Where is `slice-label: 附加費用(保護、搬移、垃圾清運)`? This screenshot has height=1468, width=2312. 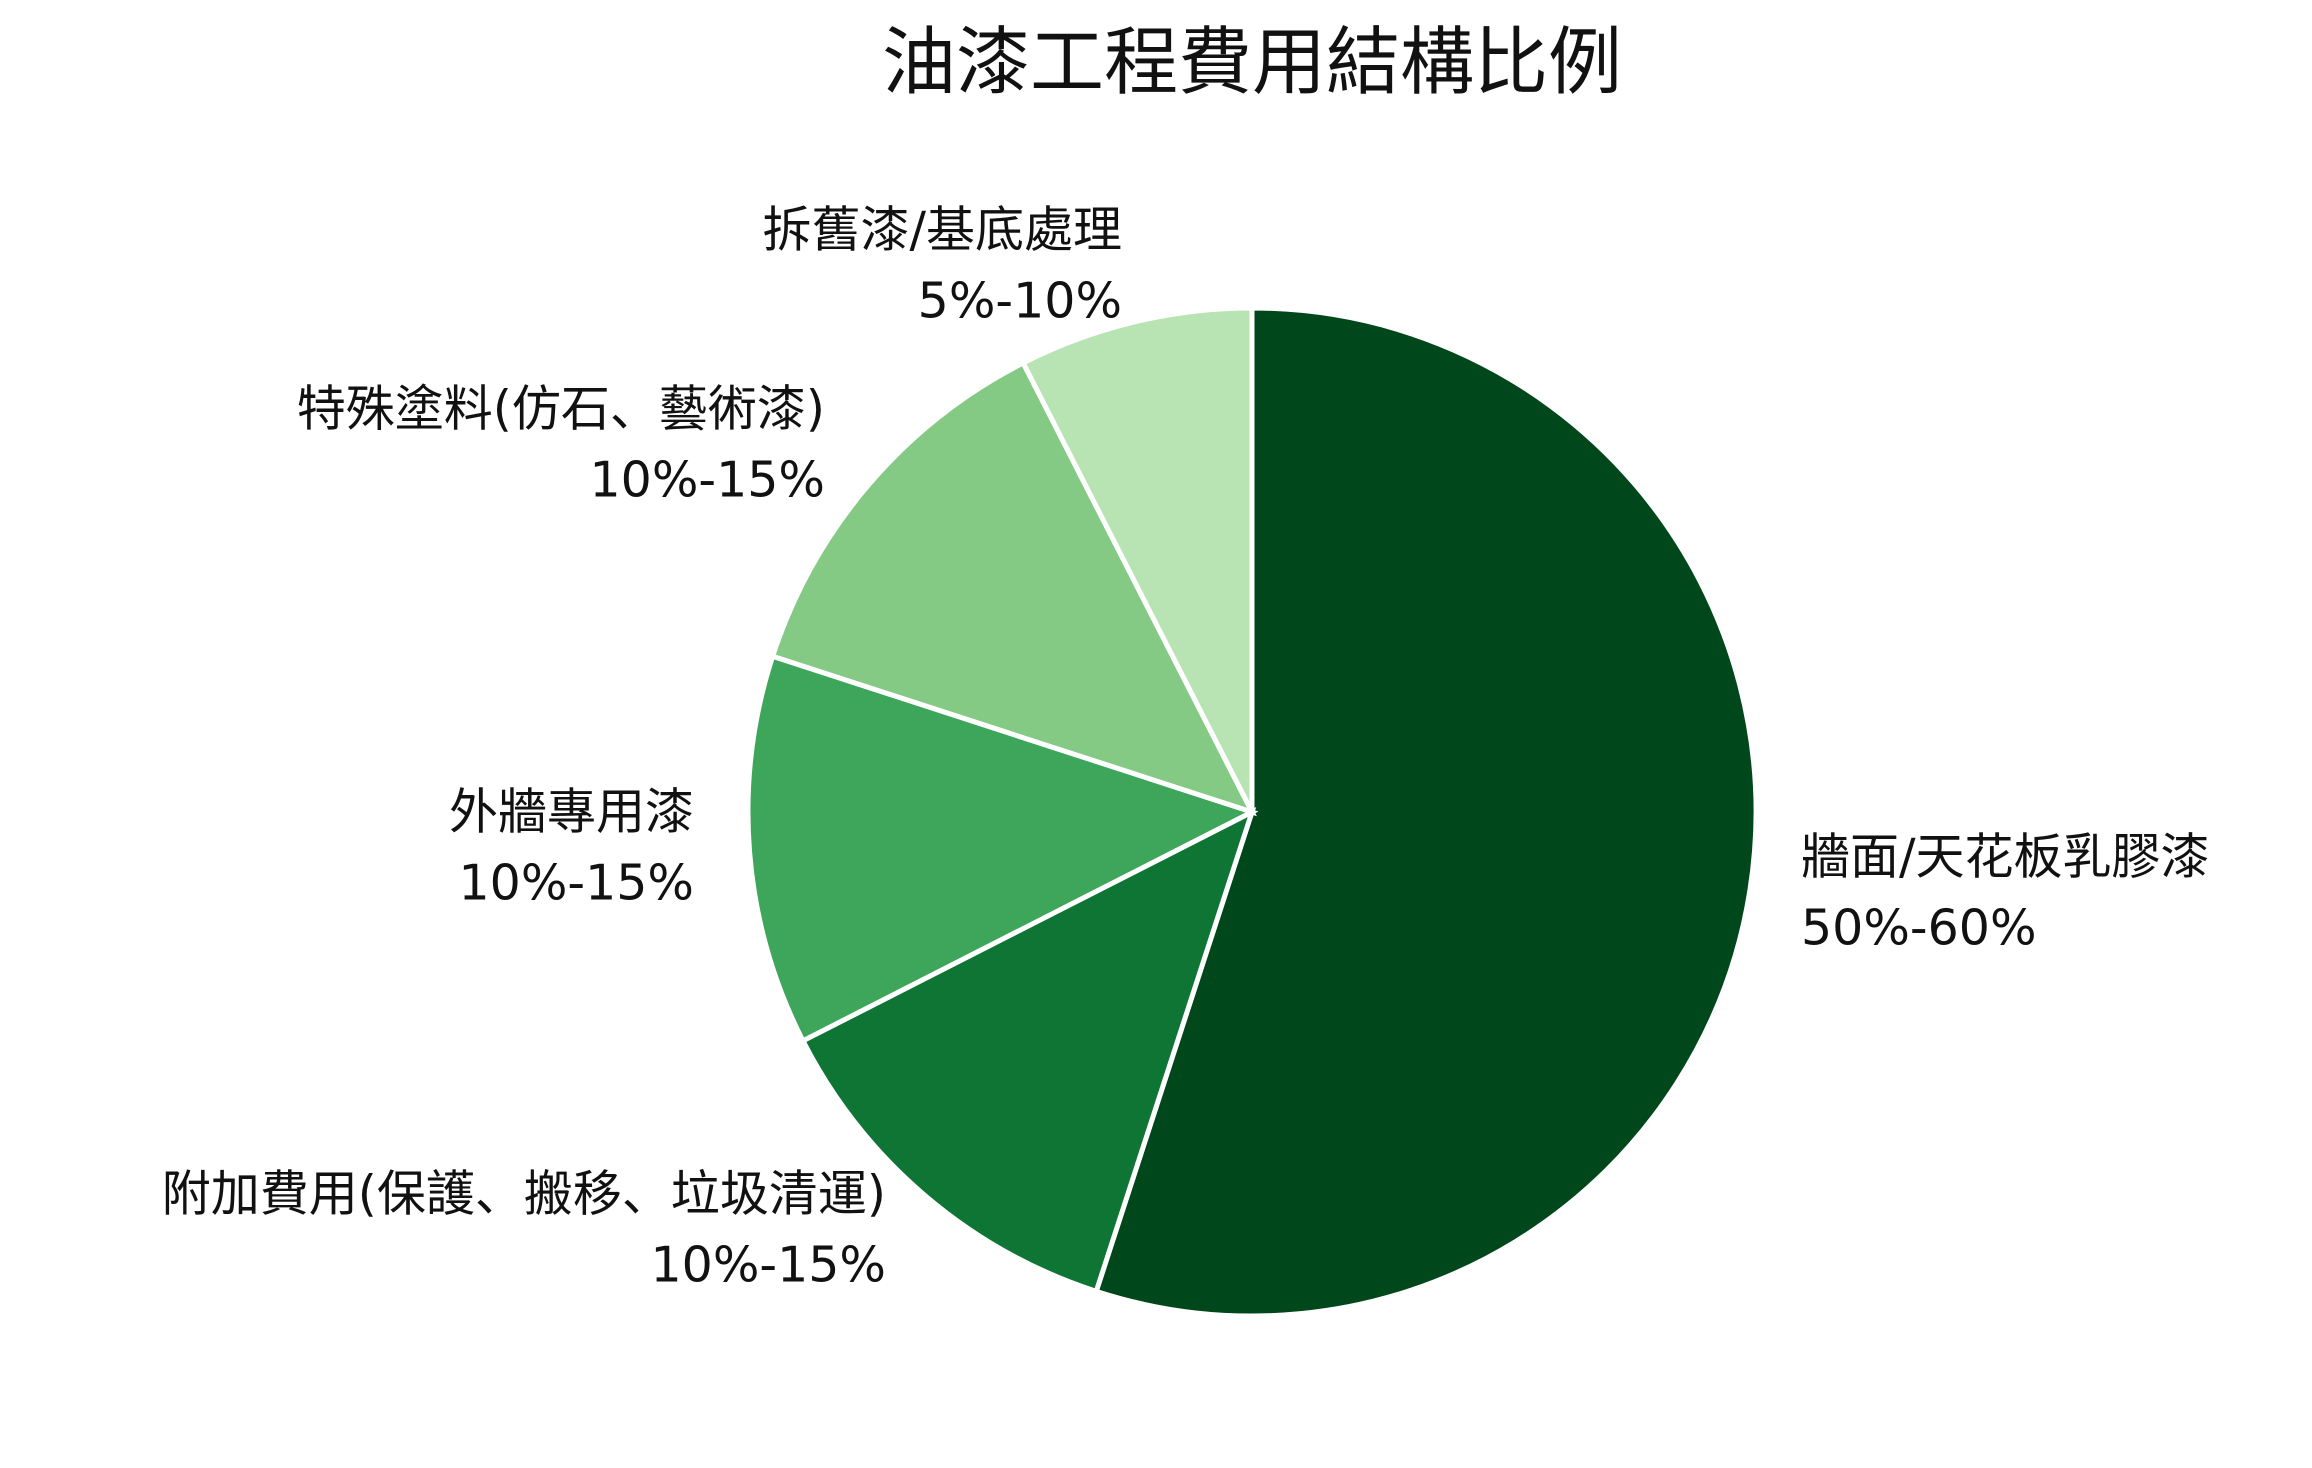
slice-label: 附加費用(保護、搬移、垃圾清運) is located at coordinates (524, 1194).